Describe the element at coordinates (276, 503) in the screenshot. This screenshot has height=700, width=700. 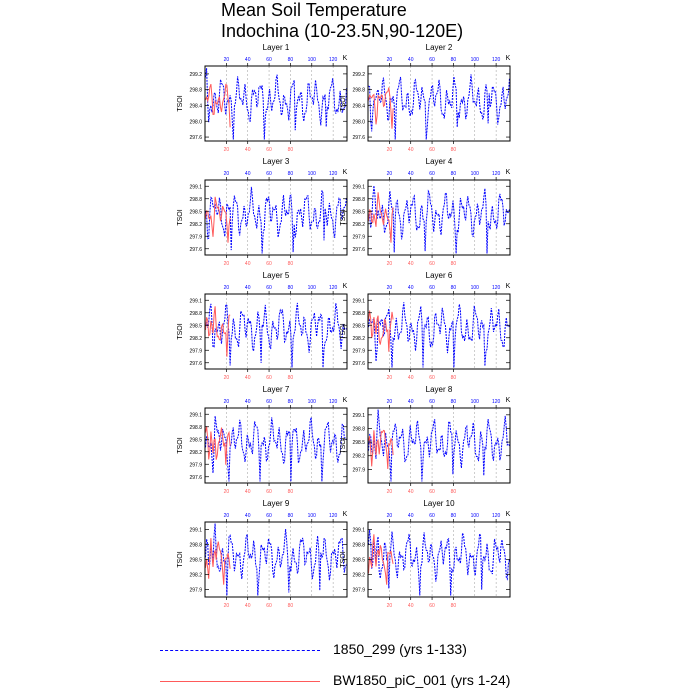
I see `panel-title: Layer 9` at that location.